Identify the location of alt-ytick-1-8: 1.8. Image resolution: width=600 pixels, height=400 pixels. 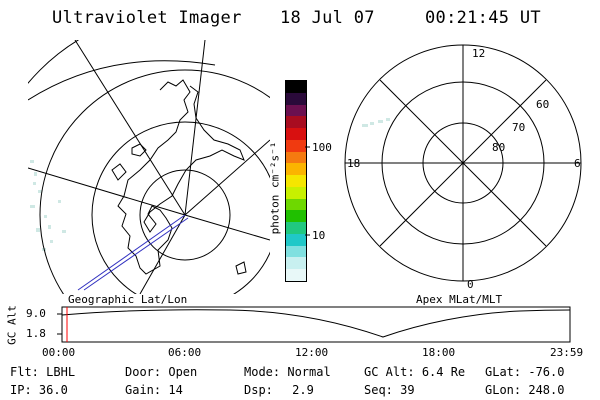
(36, 333).